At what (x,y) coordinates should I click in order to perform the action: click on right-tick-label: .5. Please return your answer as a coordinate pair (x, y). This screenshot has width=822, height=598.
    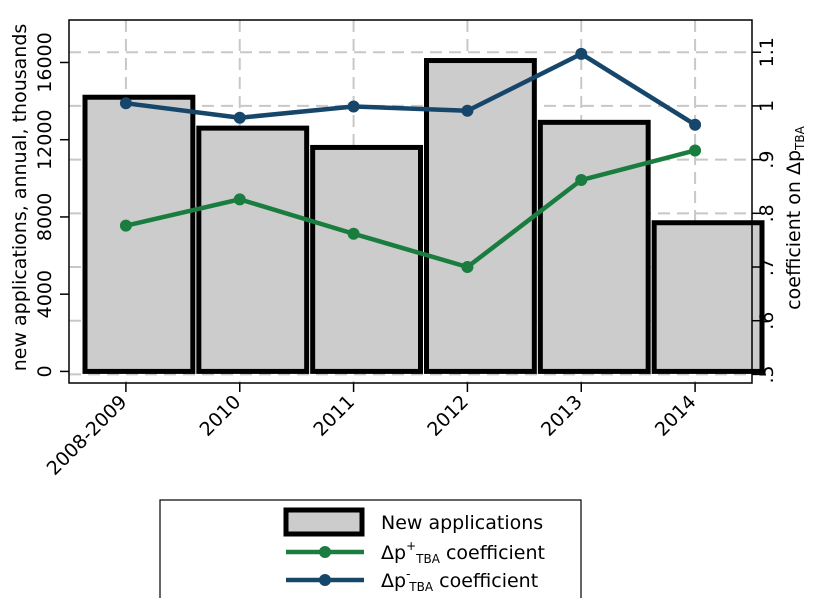
    Looking at the image, I should click on (767, 374).